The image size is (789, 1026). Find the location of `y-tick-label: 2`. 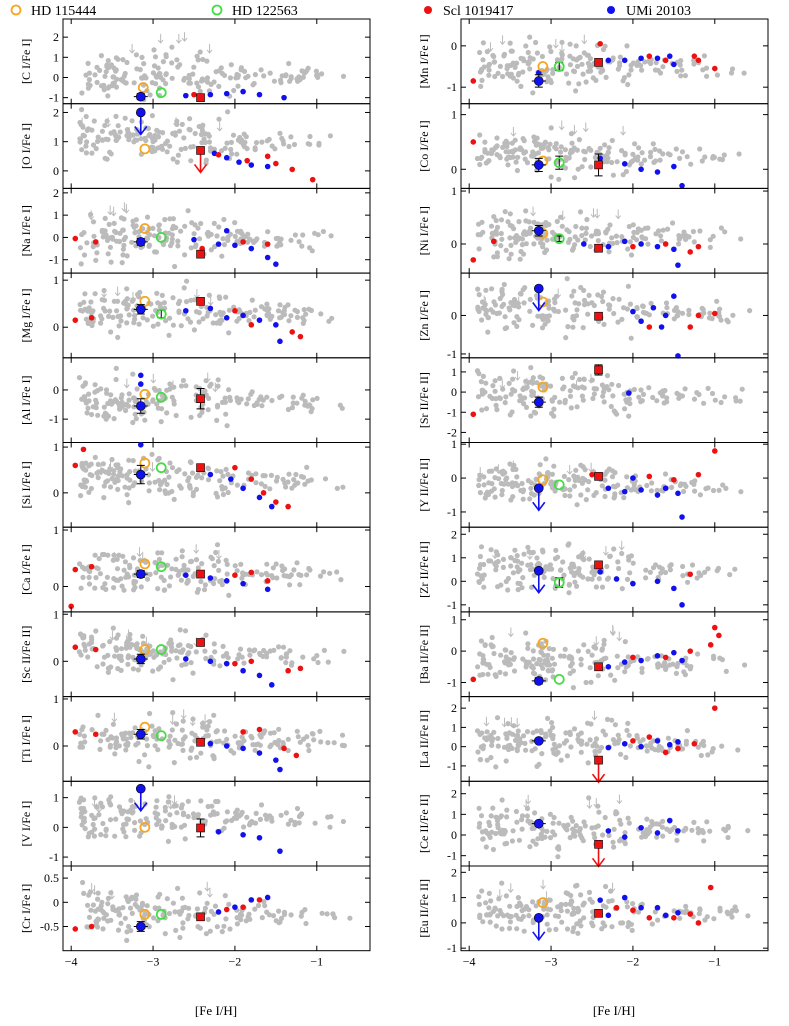

y-tick-label: 2 is located at coordinates (56, 37).